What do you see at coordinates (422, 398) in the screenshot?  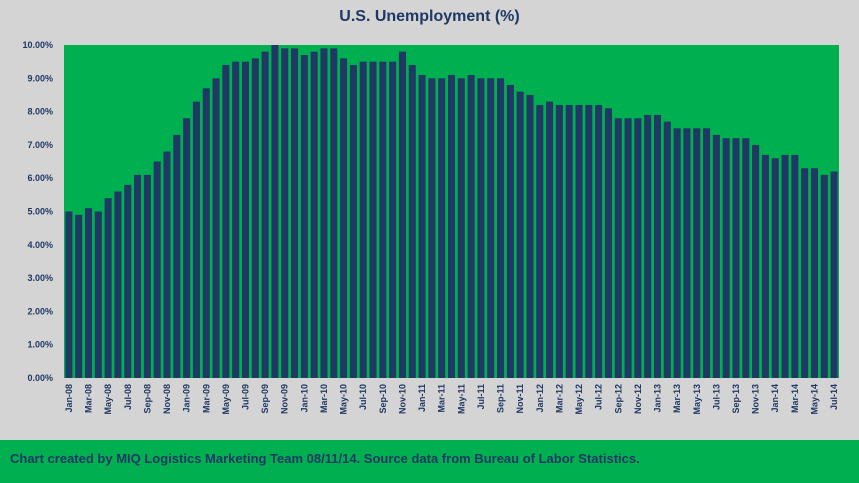 I see `x-tick-label: Jan-11` at bounding box center [422, 398].